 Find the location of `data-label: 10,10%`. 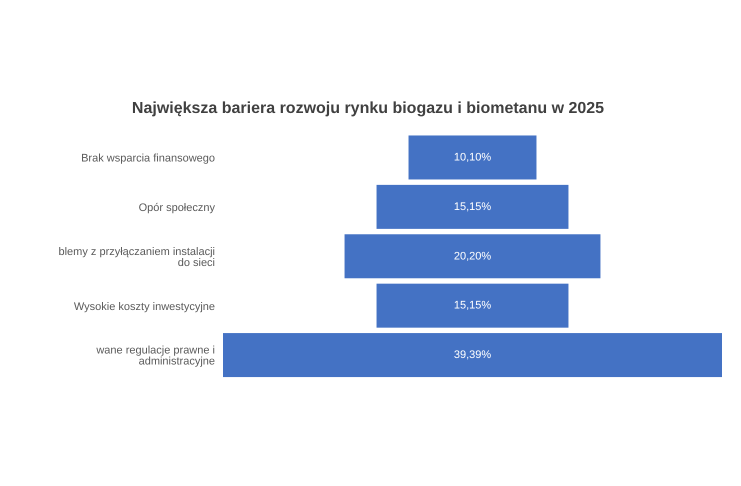

data-label: 10,10% is located at coordinates (473, 157).